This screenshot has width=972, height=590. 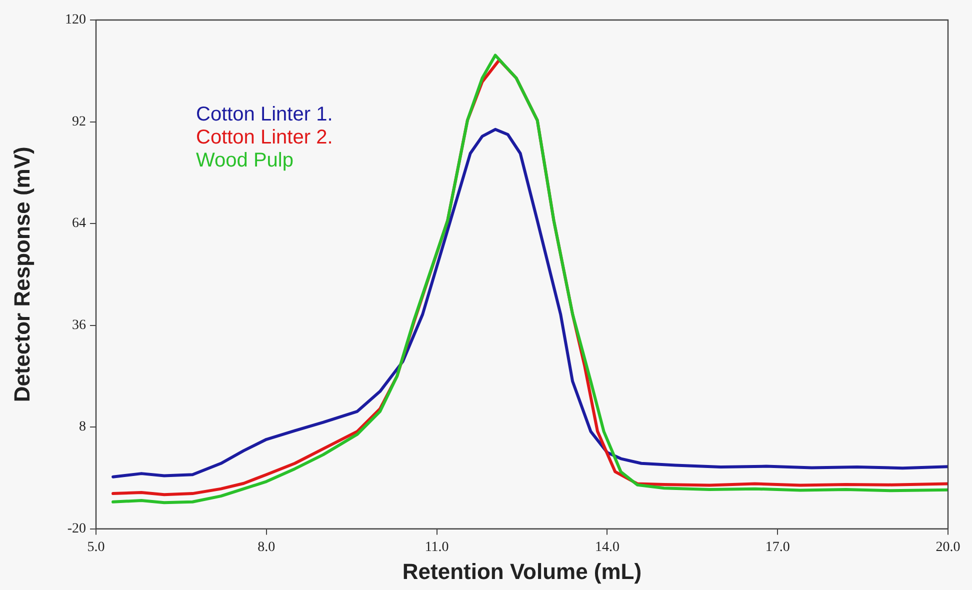 What do you see at coordinates (82, 427) in the screenshot?
I see `y-tick-label: 8` at bounding box center [82, 427].